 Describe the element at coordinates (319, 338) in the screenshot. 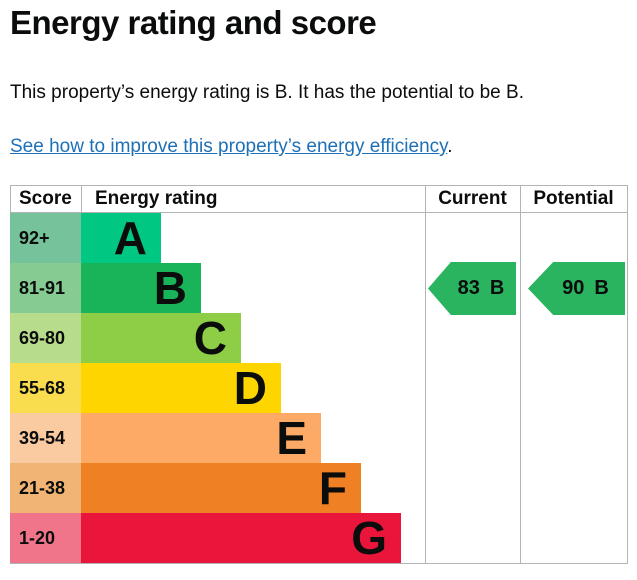

I see `band-row-c: 69-80 C` at that location.